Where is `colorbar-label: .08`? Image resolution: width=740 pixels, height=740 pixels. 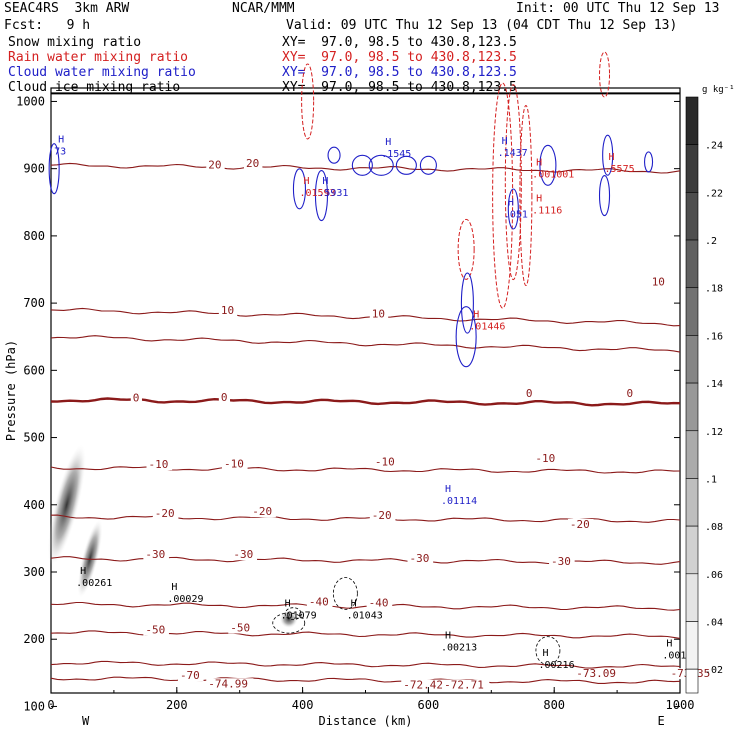
colorbar-label: .08 is located at coordinates (714, 527).